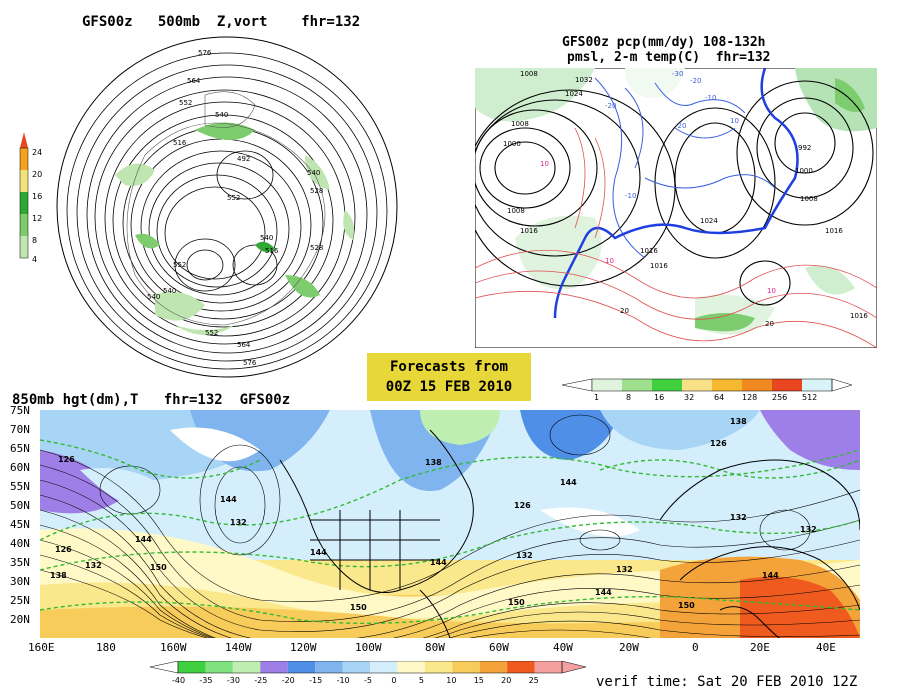 The image size is (900, 700). What do you see at coordinates (221, 22) in the screenshot?
I see `panel-500mb-title: GFS00z 500mb Z,vort fhr=132` at bounding box center [221, 22].